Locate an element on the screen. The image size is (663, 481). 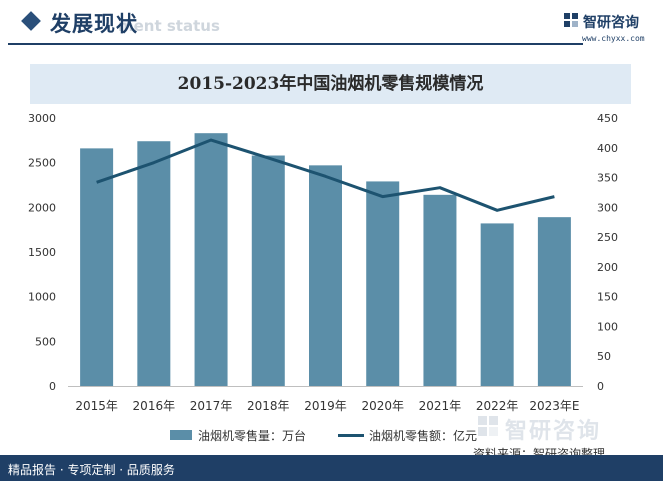
page-header: ment status 发展现状 智研咨询 www.chyxx.com is located at coordinates (331, 23).